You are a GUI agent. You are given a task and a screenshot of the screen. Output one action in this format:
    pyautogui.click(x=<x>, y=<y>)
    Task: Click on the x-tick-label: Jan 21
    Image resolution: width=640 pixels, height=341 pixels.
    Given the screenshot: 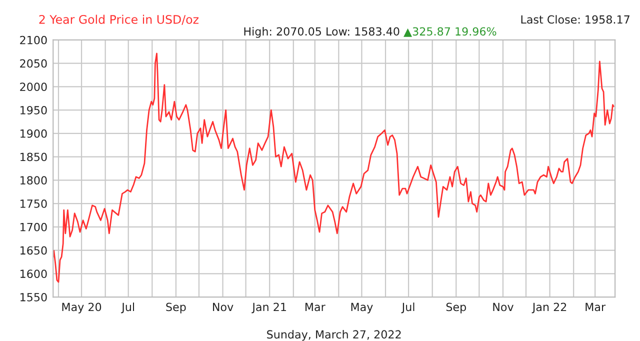 What is the action you would take?
    pyautogui.click(x=269, y=308)
    